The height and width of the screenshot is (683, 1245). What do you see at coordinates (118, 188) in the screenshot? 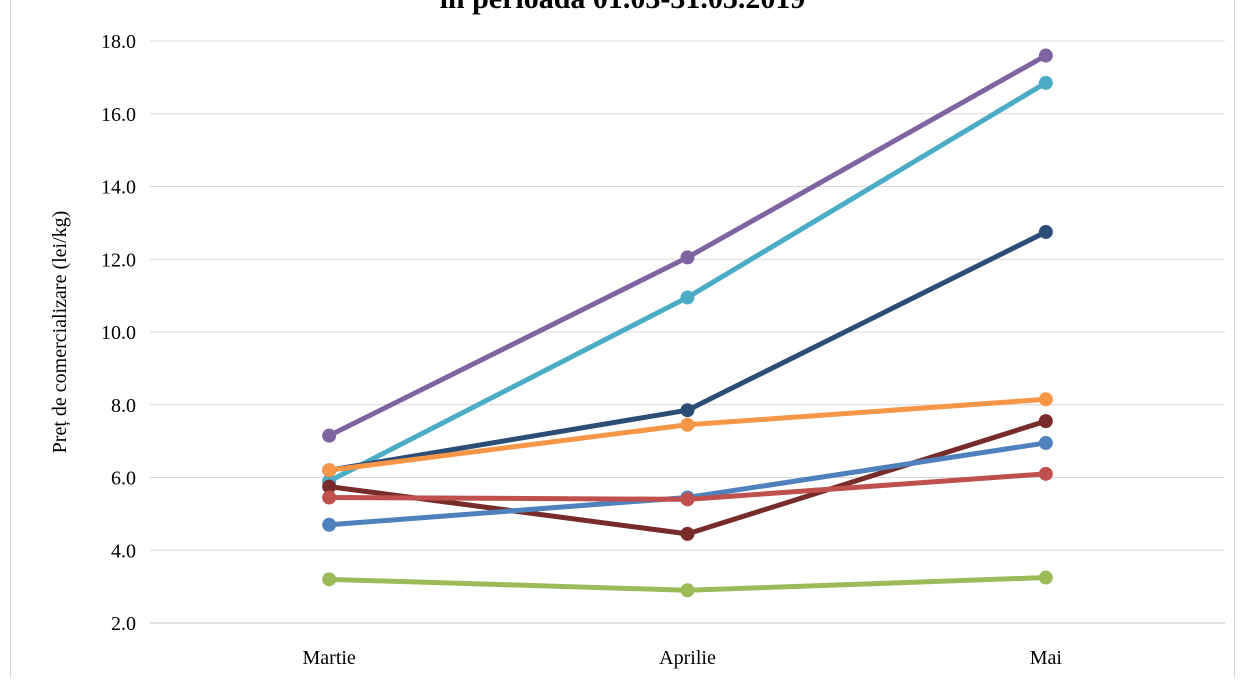
I see `y-tick-label: 14.0` at bounding box center [118, 188].